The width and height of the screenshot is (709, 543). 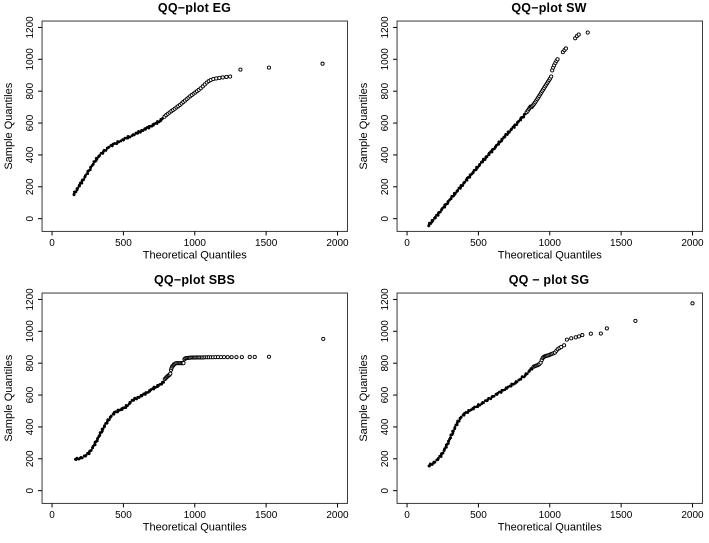 I want to click on plot-title-sw: QQ−plot SW, so click(x=549, y=8).